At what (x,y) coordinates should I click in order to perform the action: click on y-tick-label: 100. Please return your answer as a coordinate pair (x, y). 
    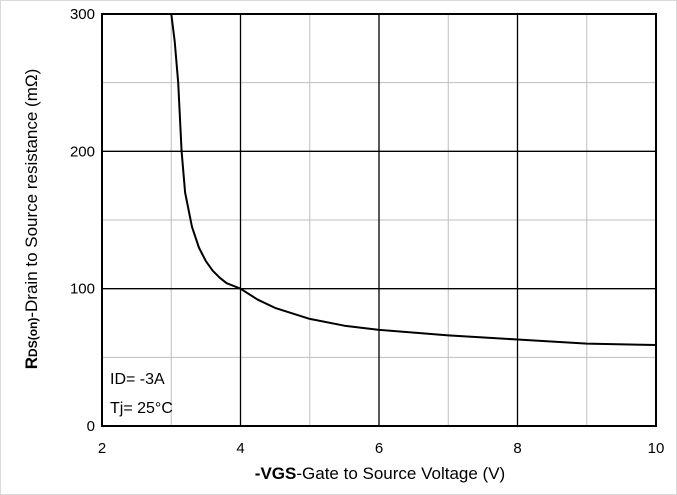
    Looking at the image, I should click on (82, 289).